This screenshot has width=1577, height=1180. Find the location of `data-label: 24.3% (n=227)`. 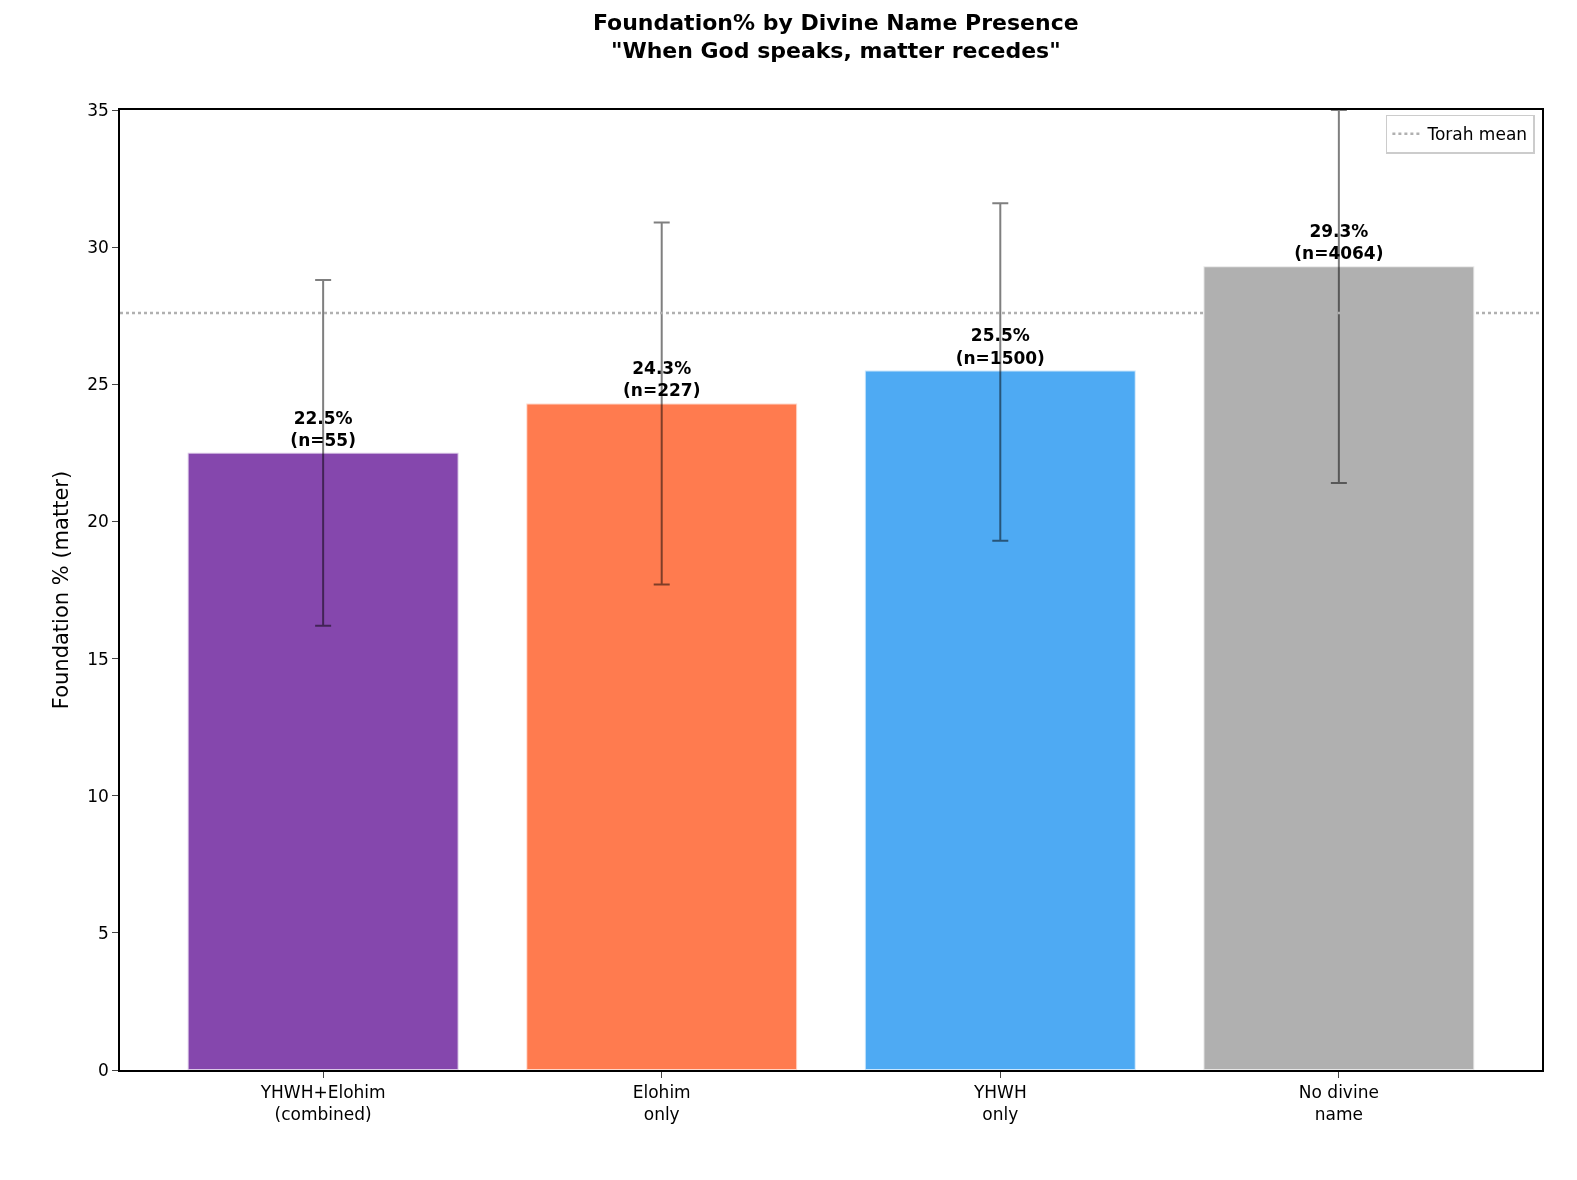

data-label: 24.3% (n=227) is located at coordinates (662, 379).